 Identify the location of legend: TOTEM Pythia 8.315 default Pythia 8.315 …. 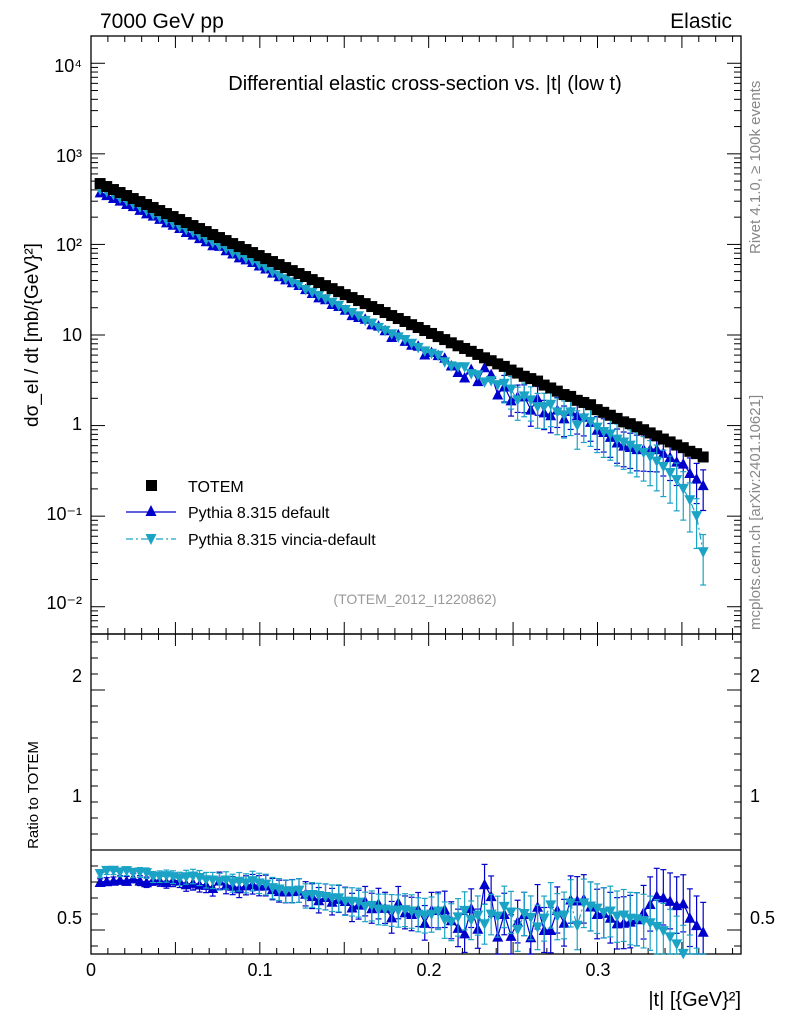
(251, 514).